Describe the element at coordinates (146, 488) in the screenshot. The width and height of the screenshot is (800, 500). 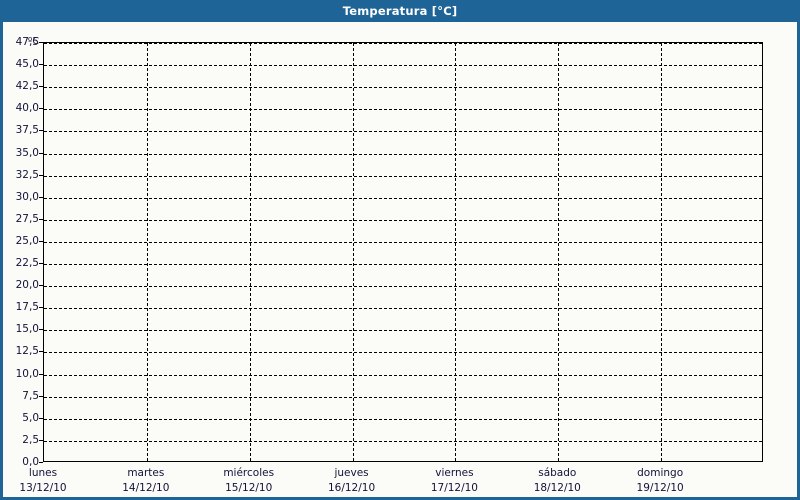
I see `x-axis-date: 14/12/10` at that location.